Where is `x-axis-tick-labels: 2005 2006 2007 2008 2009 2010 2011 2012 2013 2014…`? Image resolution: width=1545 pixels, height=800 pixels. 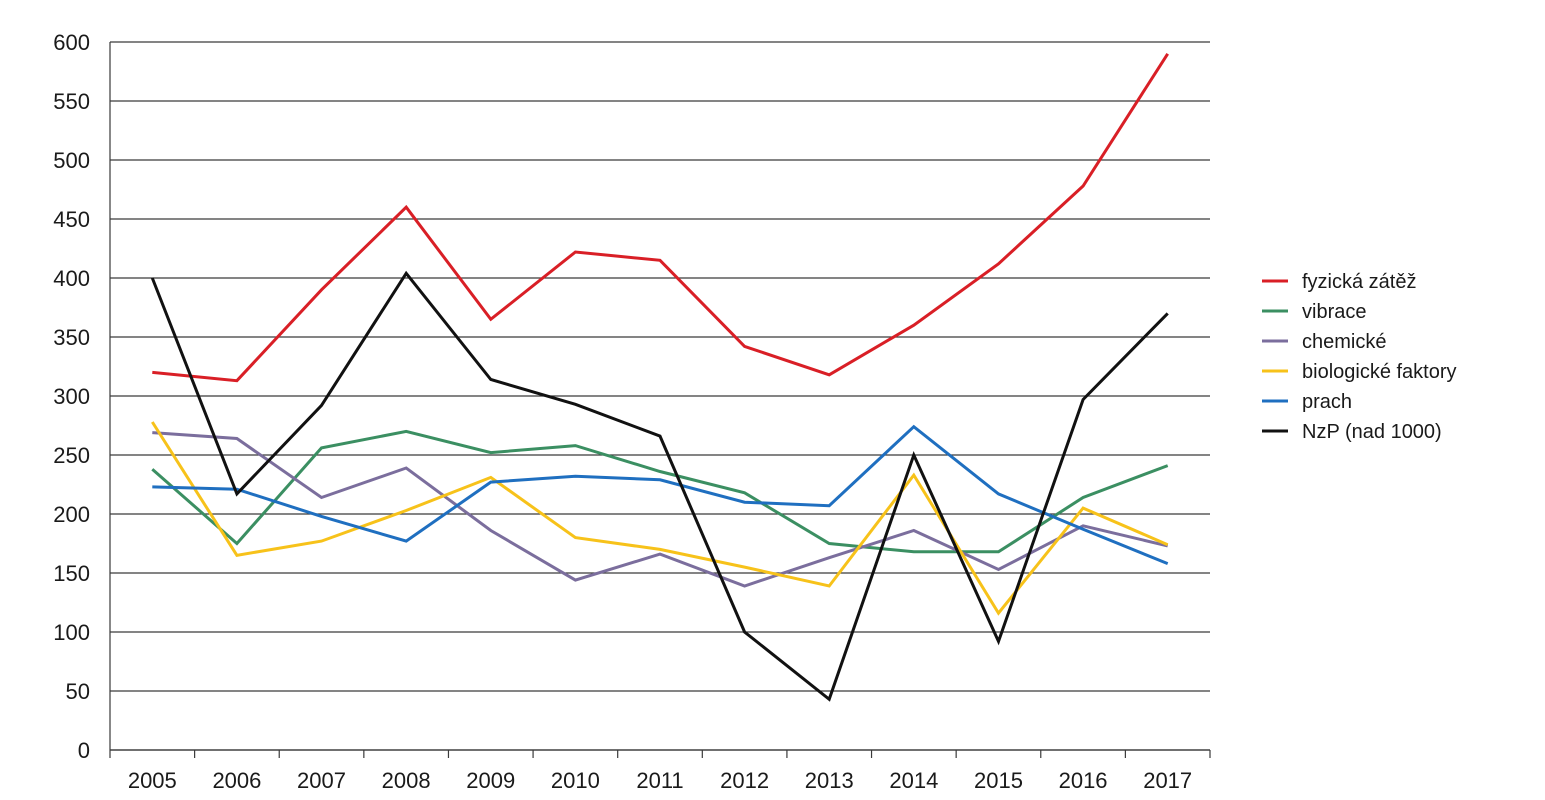
x-axis-tick-labels: 2005 2006 2007 2008 2009 2010 2011 2012 2013 2014… is located at coordinates (660, 780).